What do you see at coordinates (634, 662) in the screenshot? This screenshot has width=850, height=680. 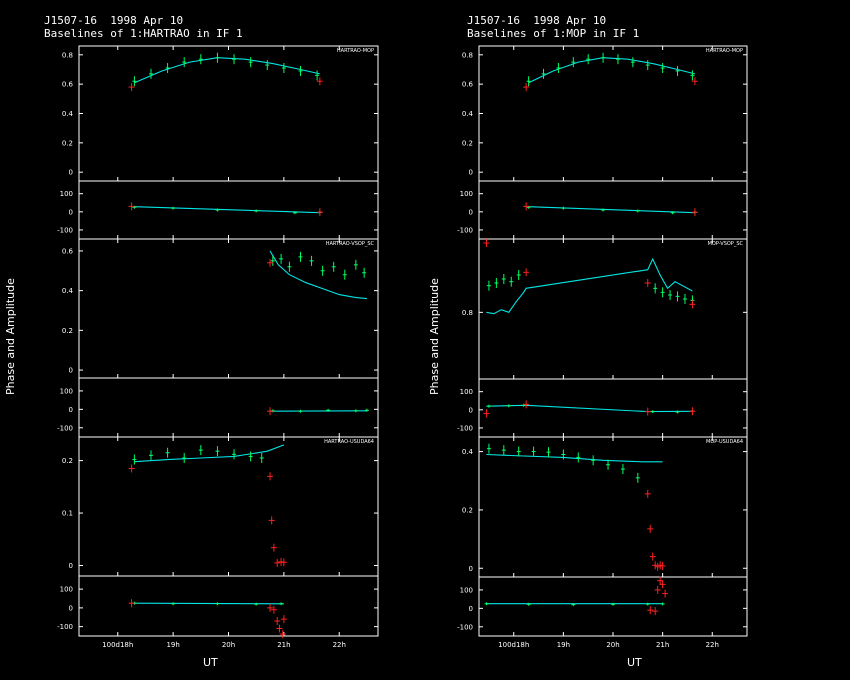 I see `x-axis-label-right: UT` at bounding box center [634, 662].